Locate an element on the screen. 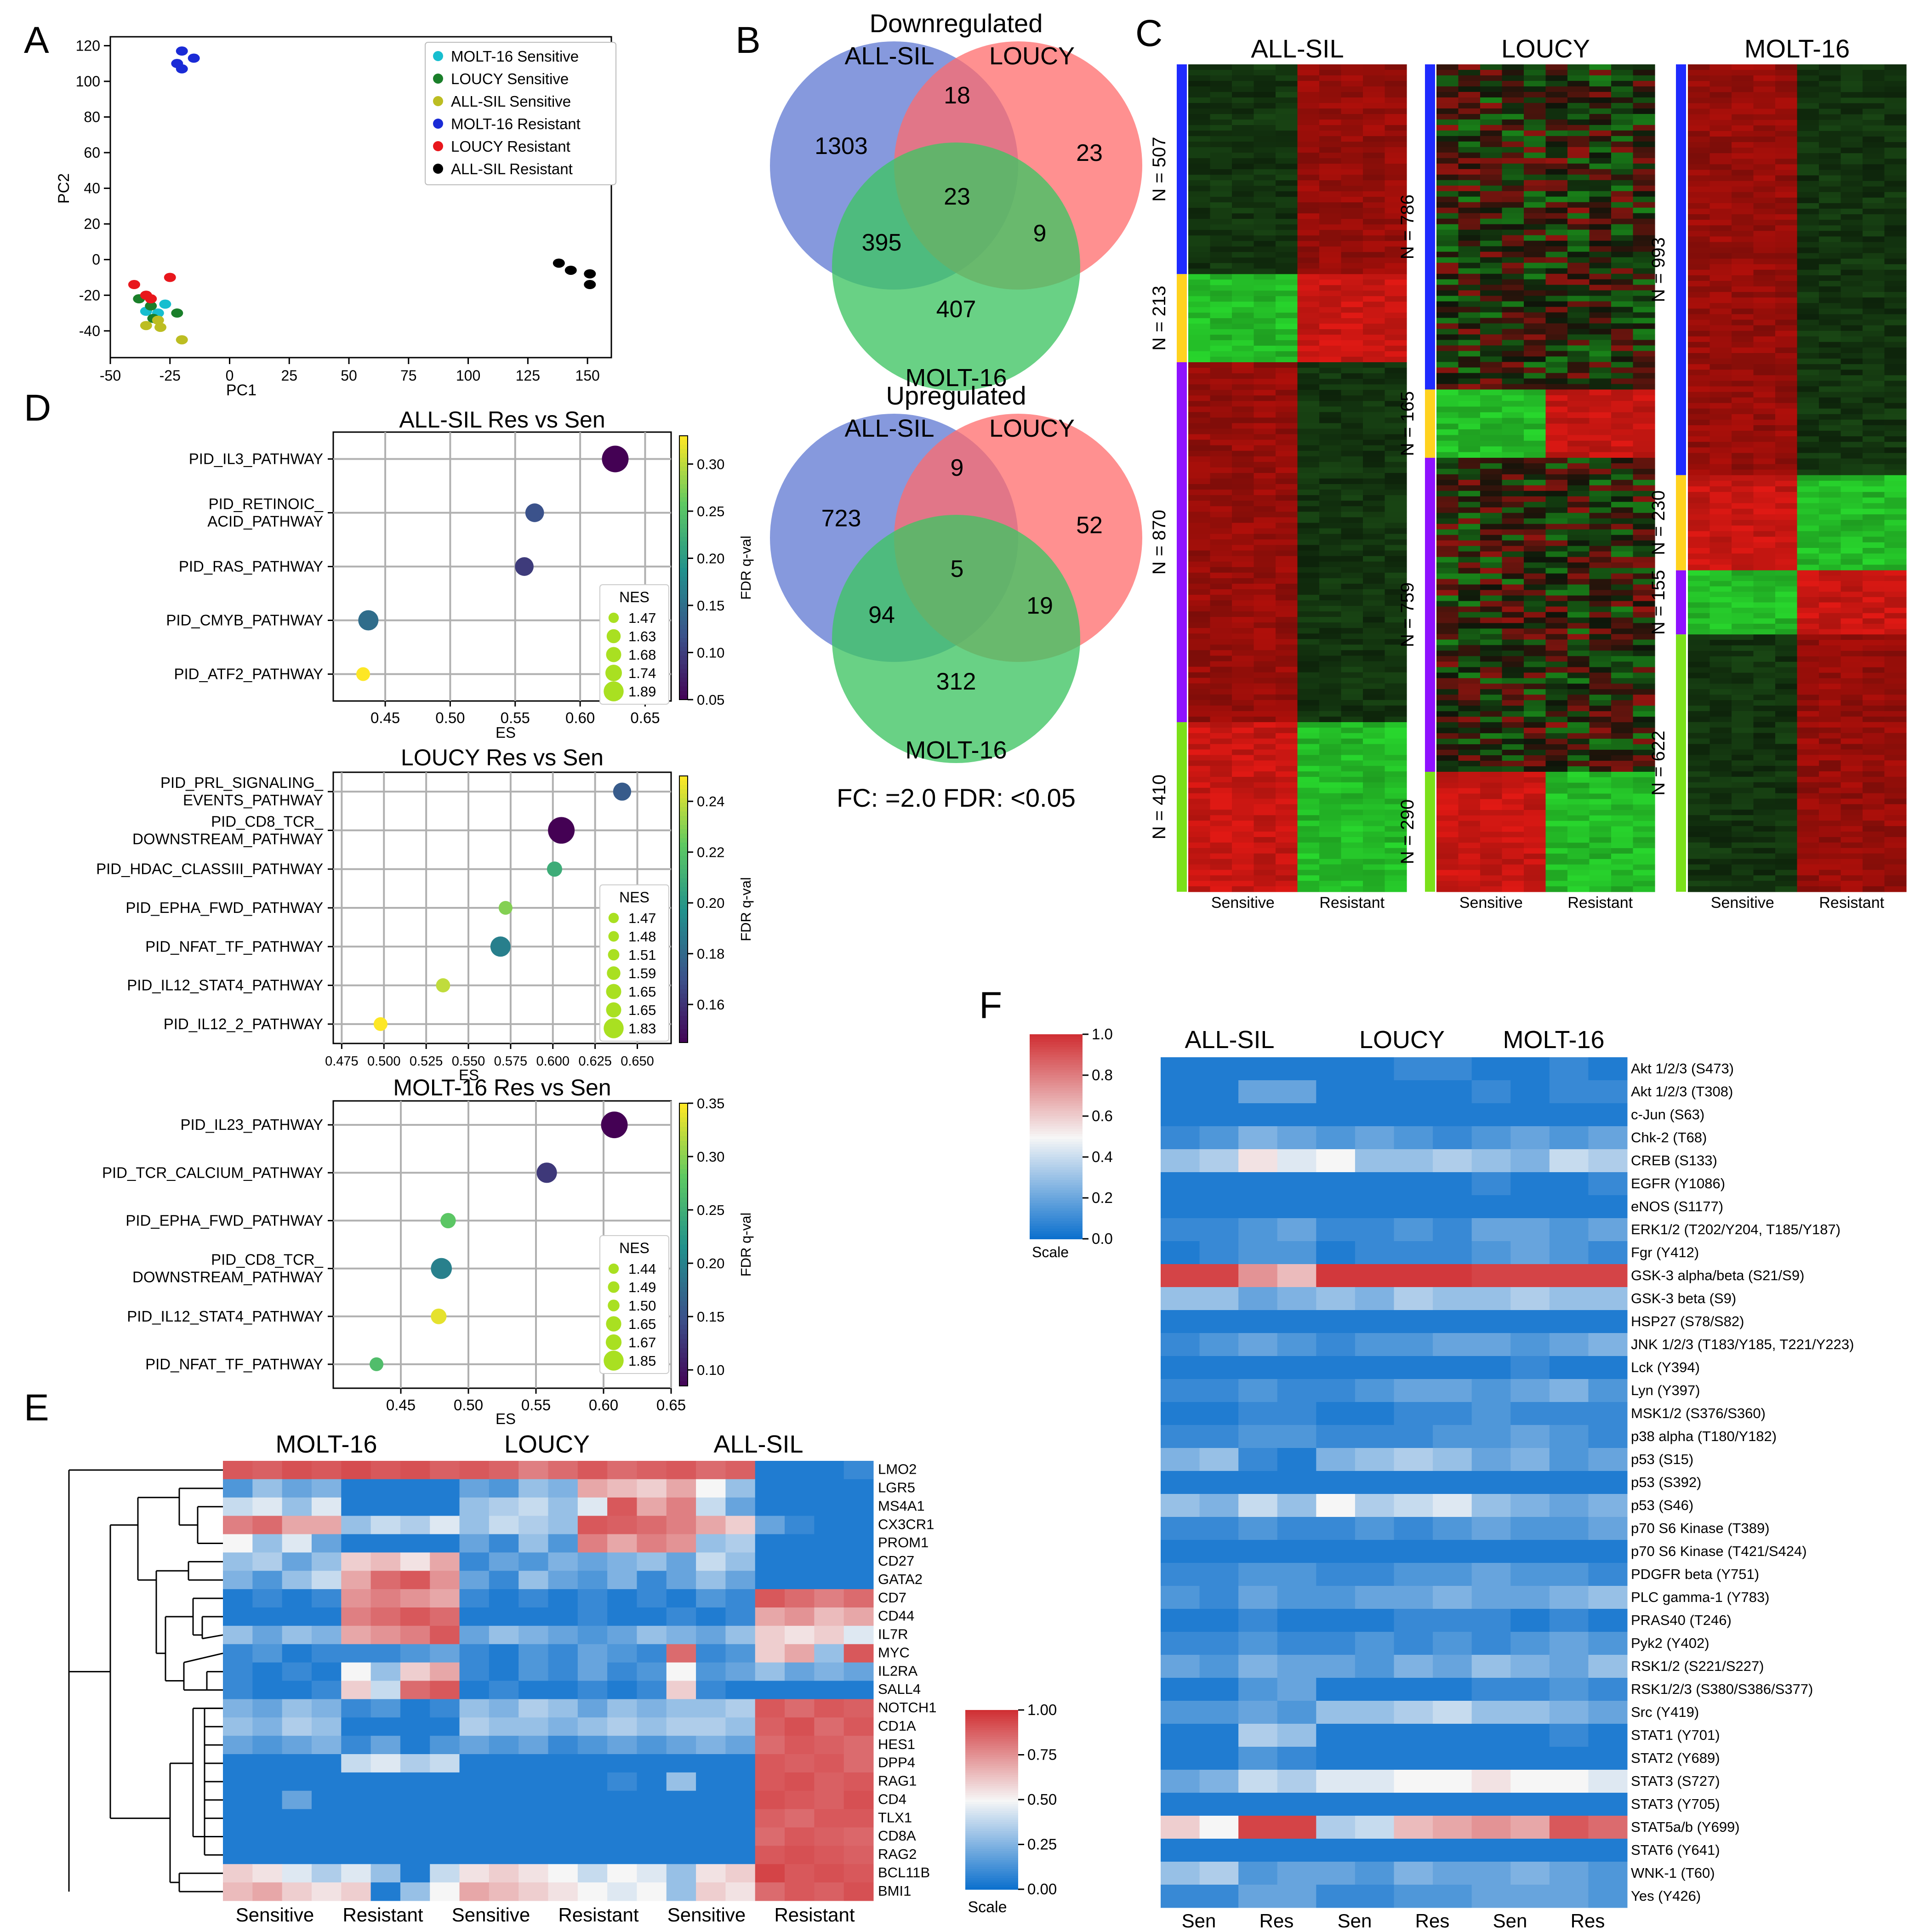 The width and height of the screenshot is (1926, 1932). colorbar-tick-label: 0.20 is located at coordinates (710, 559).